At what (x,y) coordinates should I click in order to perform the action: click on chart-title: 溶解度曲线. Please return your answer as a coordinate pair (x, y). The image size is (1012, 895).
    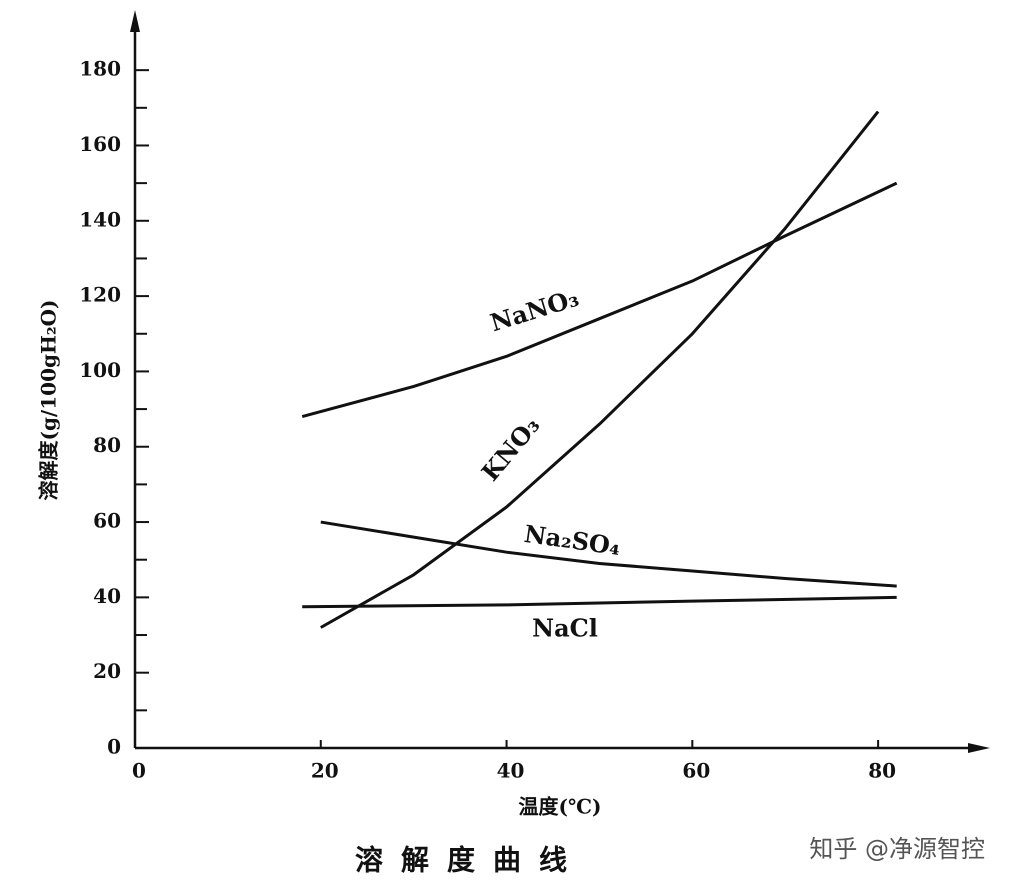
    Looking at the image, I should click on (470, 860).